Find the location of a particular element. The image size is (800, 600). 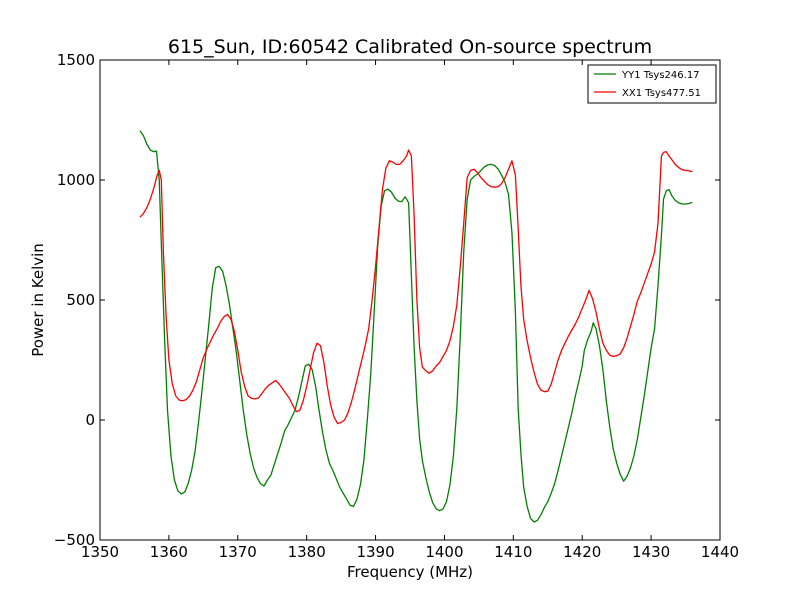

y-tick-label: −500 is located at coordinates (74, 540).